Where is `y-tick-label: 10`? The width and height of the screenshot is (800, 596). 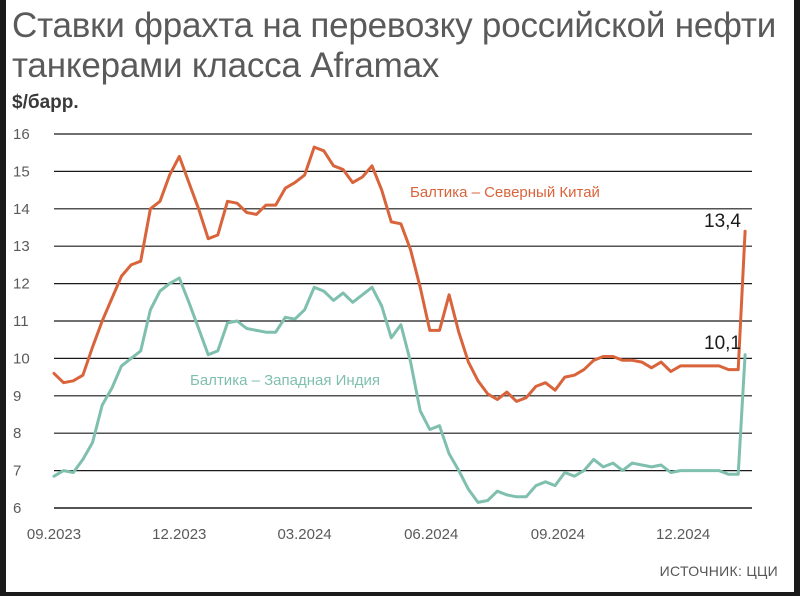 y-tick-label: 10 is located at coordinates (21, 358).